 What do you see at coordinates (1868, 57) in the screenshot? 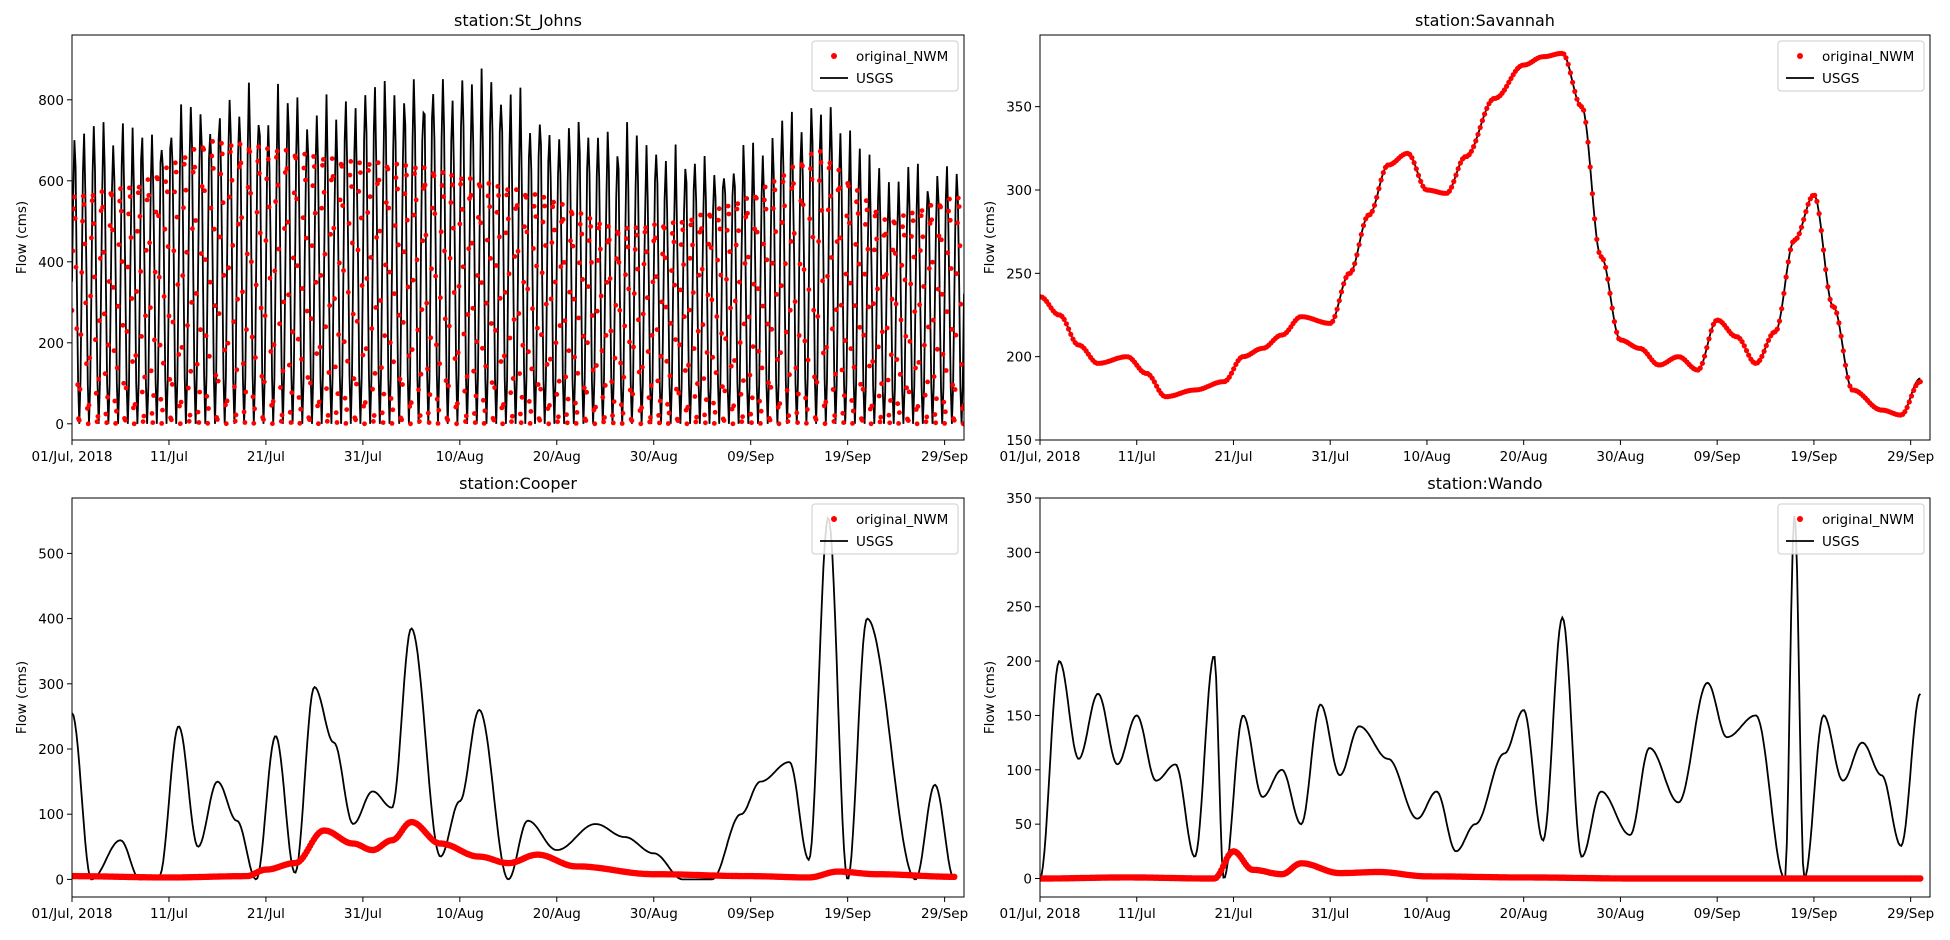
I see `savannah-legend-nwm-label: original_NWM` at bounding box center [1868, 57].